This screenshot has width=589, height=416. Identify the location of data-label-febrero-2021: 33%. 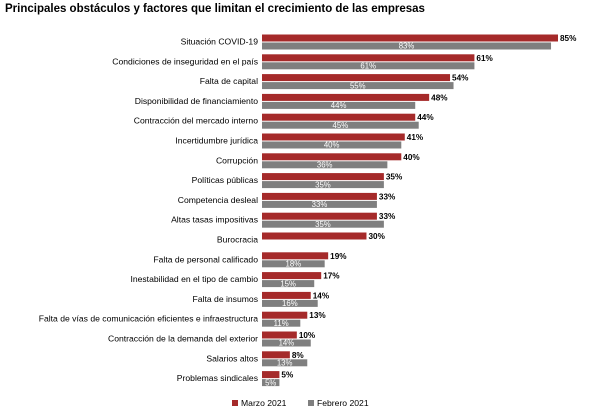
(320, 204).